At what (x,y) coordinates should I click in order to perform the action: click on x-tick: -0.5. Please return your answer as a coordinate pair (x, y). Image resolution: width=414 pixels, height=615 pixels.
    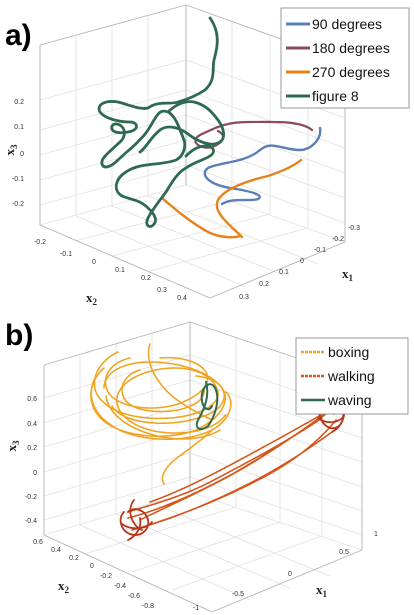
    Looking at the image, I should click on (238, 594).